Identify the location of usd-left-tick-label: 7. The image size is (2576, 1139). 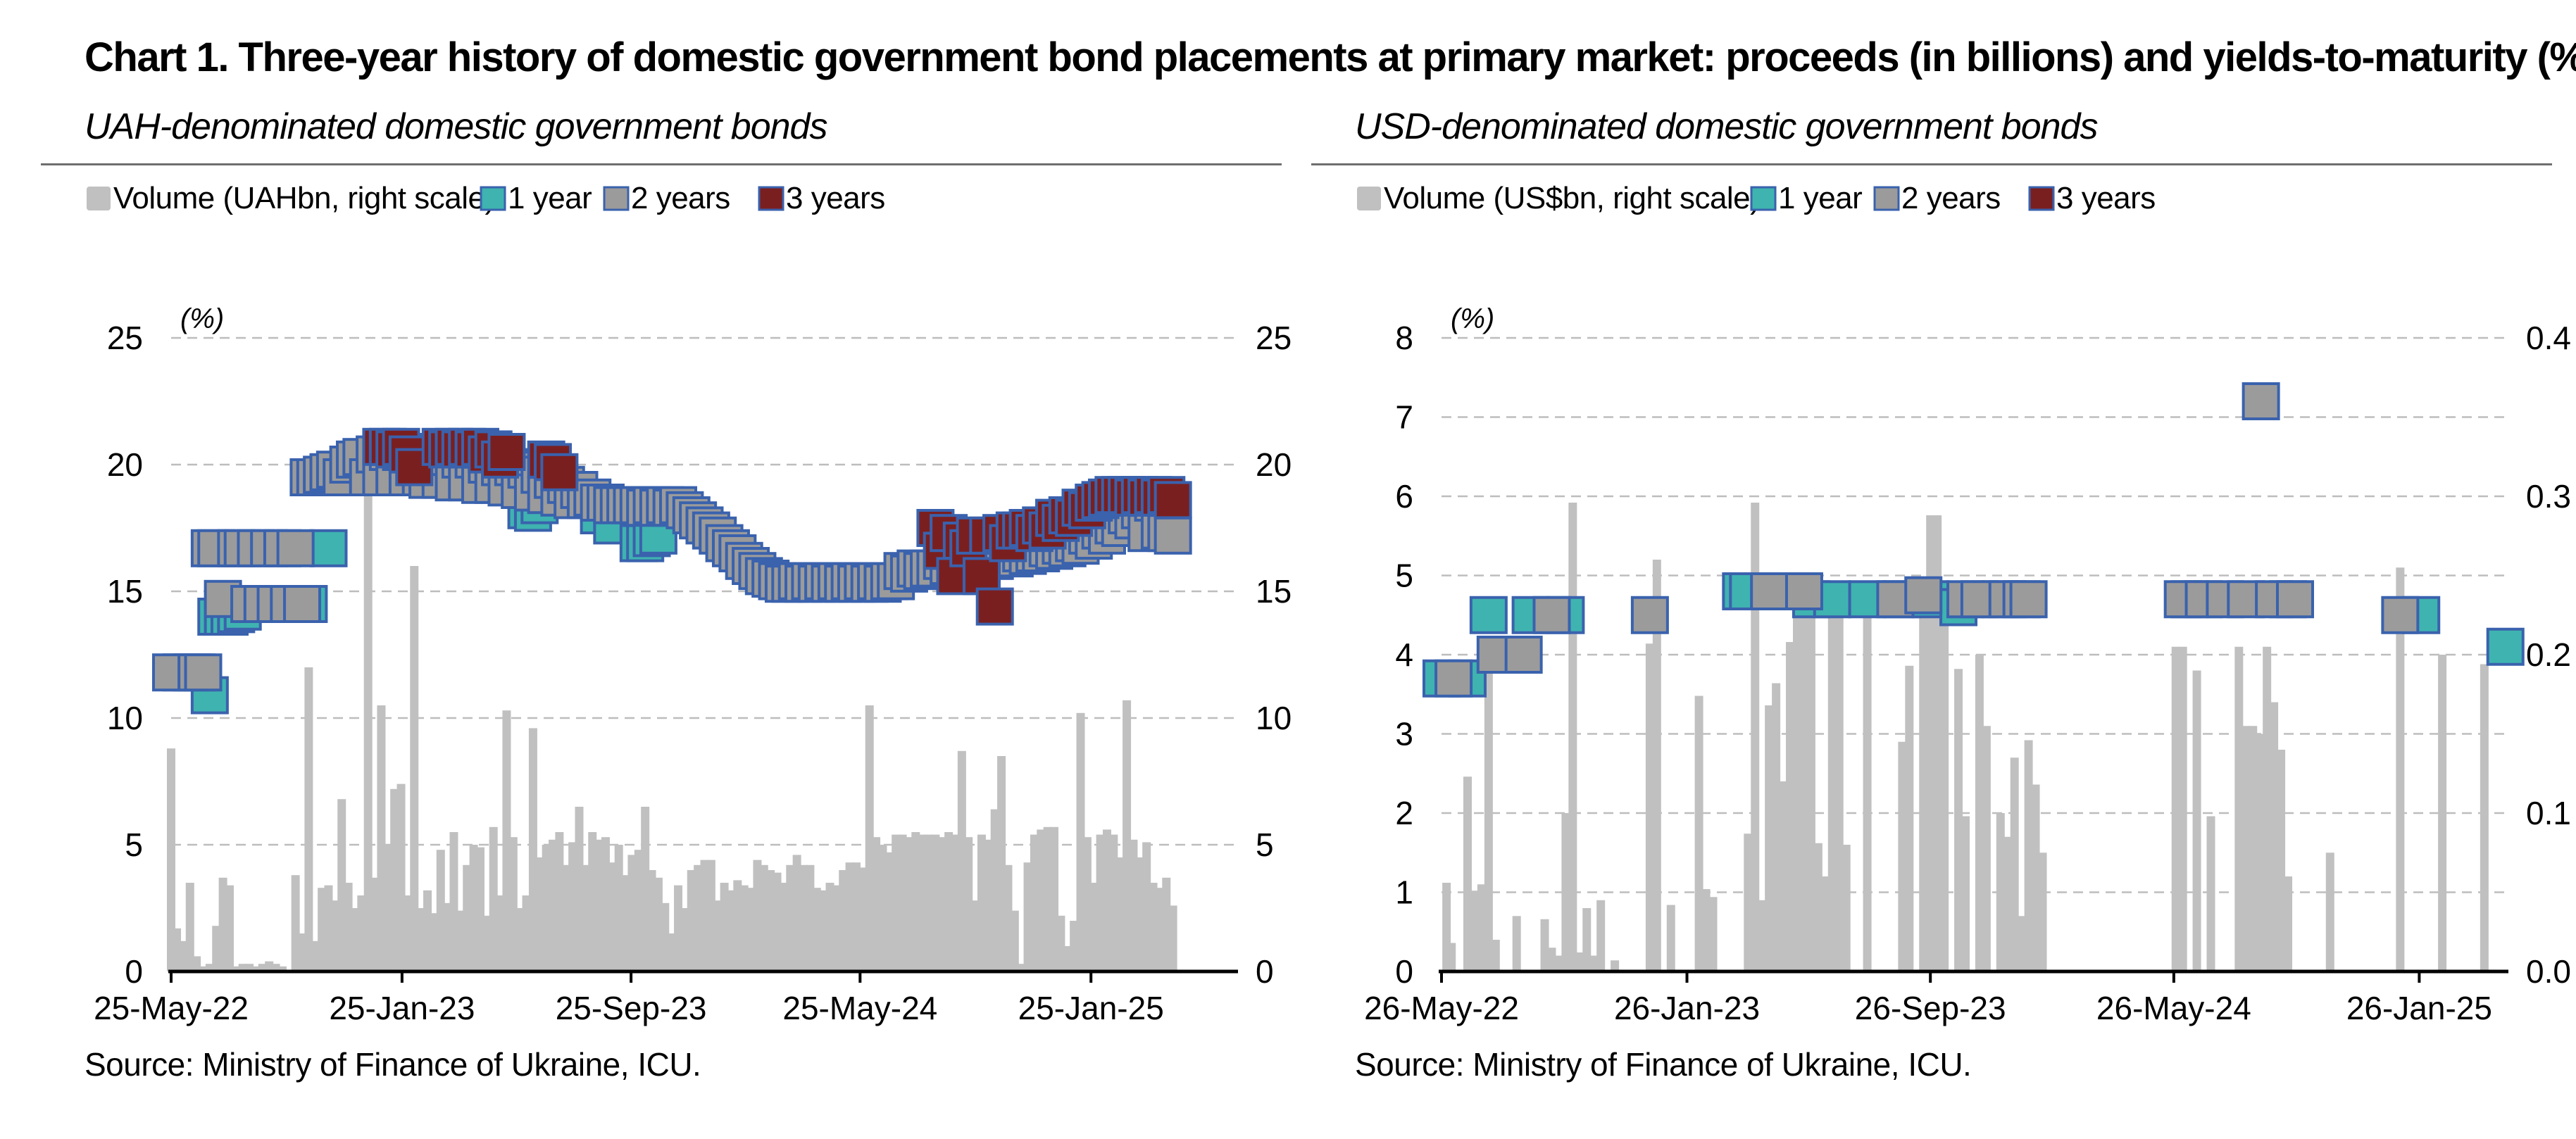
(1404, 417).